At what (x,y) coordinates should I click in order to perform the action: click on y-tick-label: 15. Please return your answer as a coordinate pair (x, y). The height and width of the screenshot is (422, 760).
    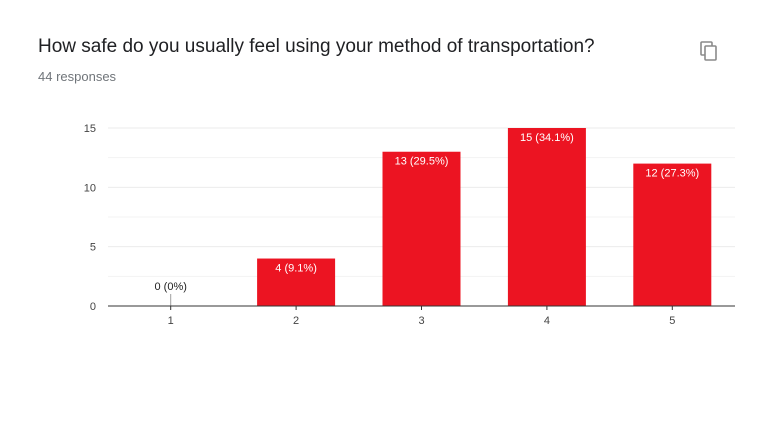
    Looking at the image, I should click on (90, 129).